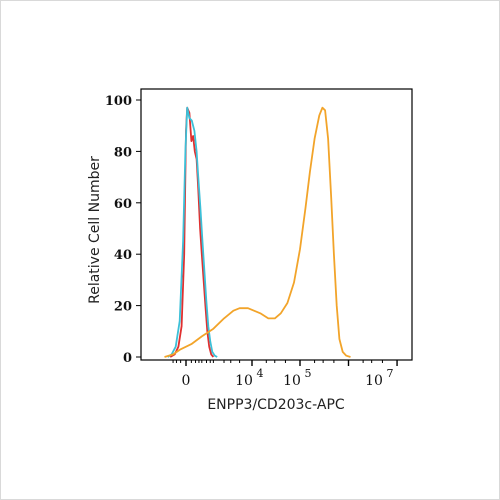 This screenshot has width=500, height=500. Describe the element at coordinates (276, 405) in the screenshot. I see `x-axis-title: ENPP3/CD203c-APC` at that location.